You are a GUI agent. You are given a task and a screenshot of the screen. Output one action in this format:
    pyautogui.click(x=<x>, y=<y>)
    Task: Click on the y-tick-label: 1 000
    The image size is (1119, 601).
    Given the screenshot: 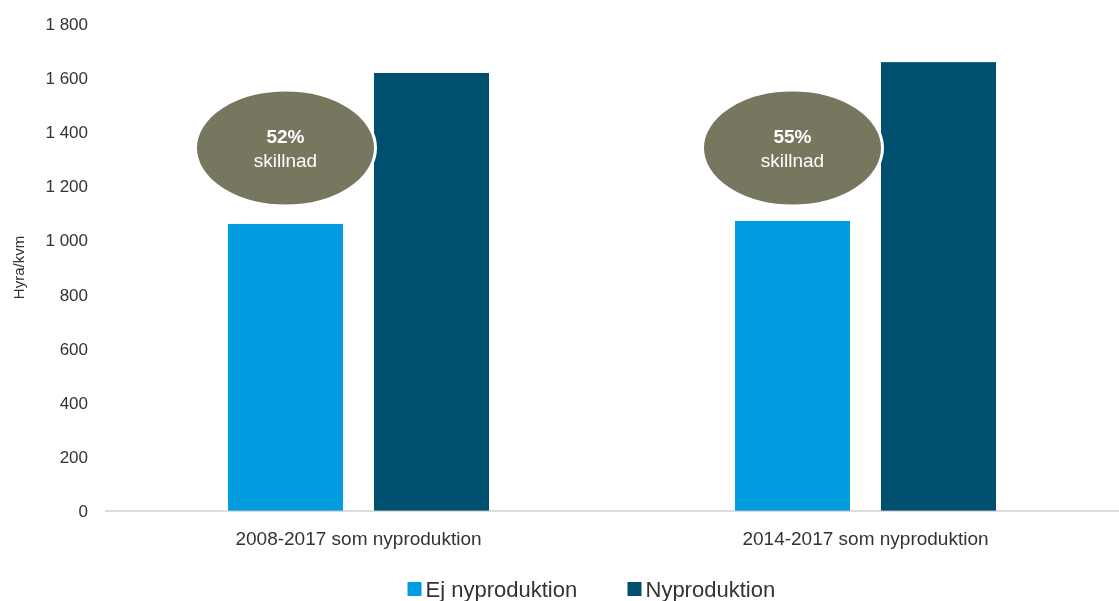 What is the action you would take?
    pyautogui.click(x=66, y=241)
    